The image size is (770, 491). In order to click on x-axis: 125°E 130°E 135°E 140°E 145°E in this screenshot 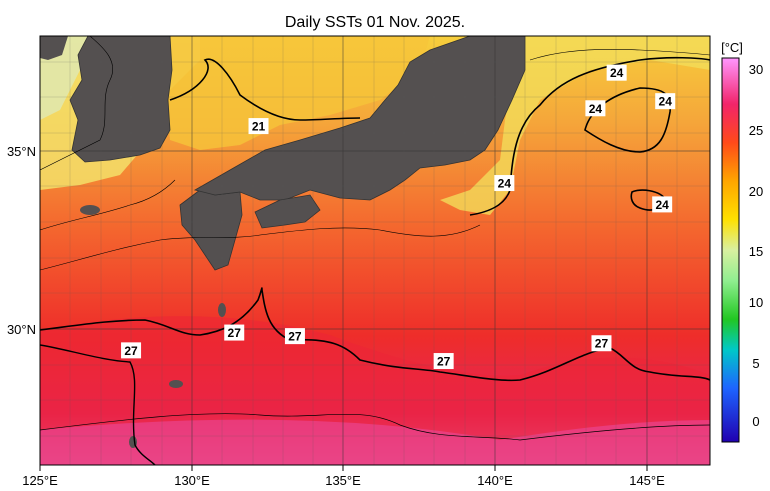, I will do `click(343, 476)`.